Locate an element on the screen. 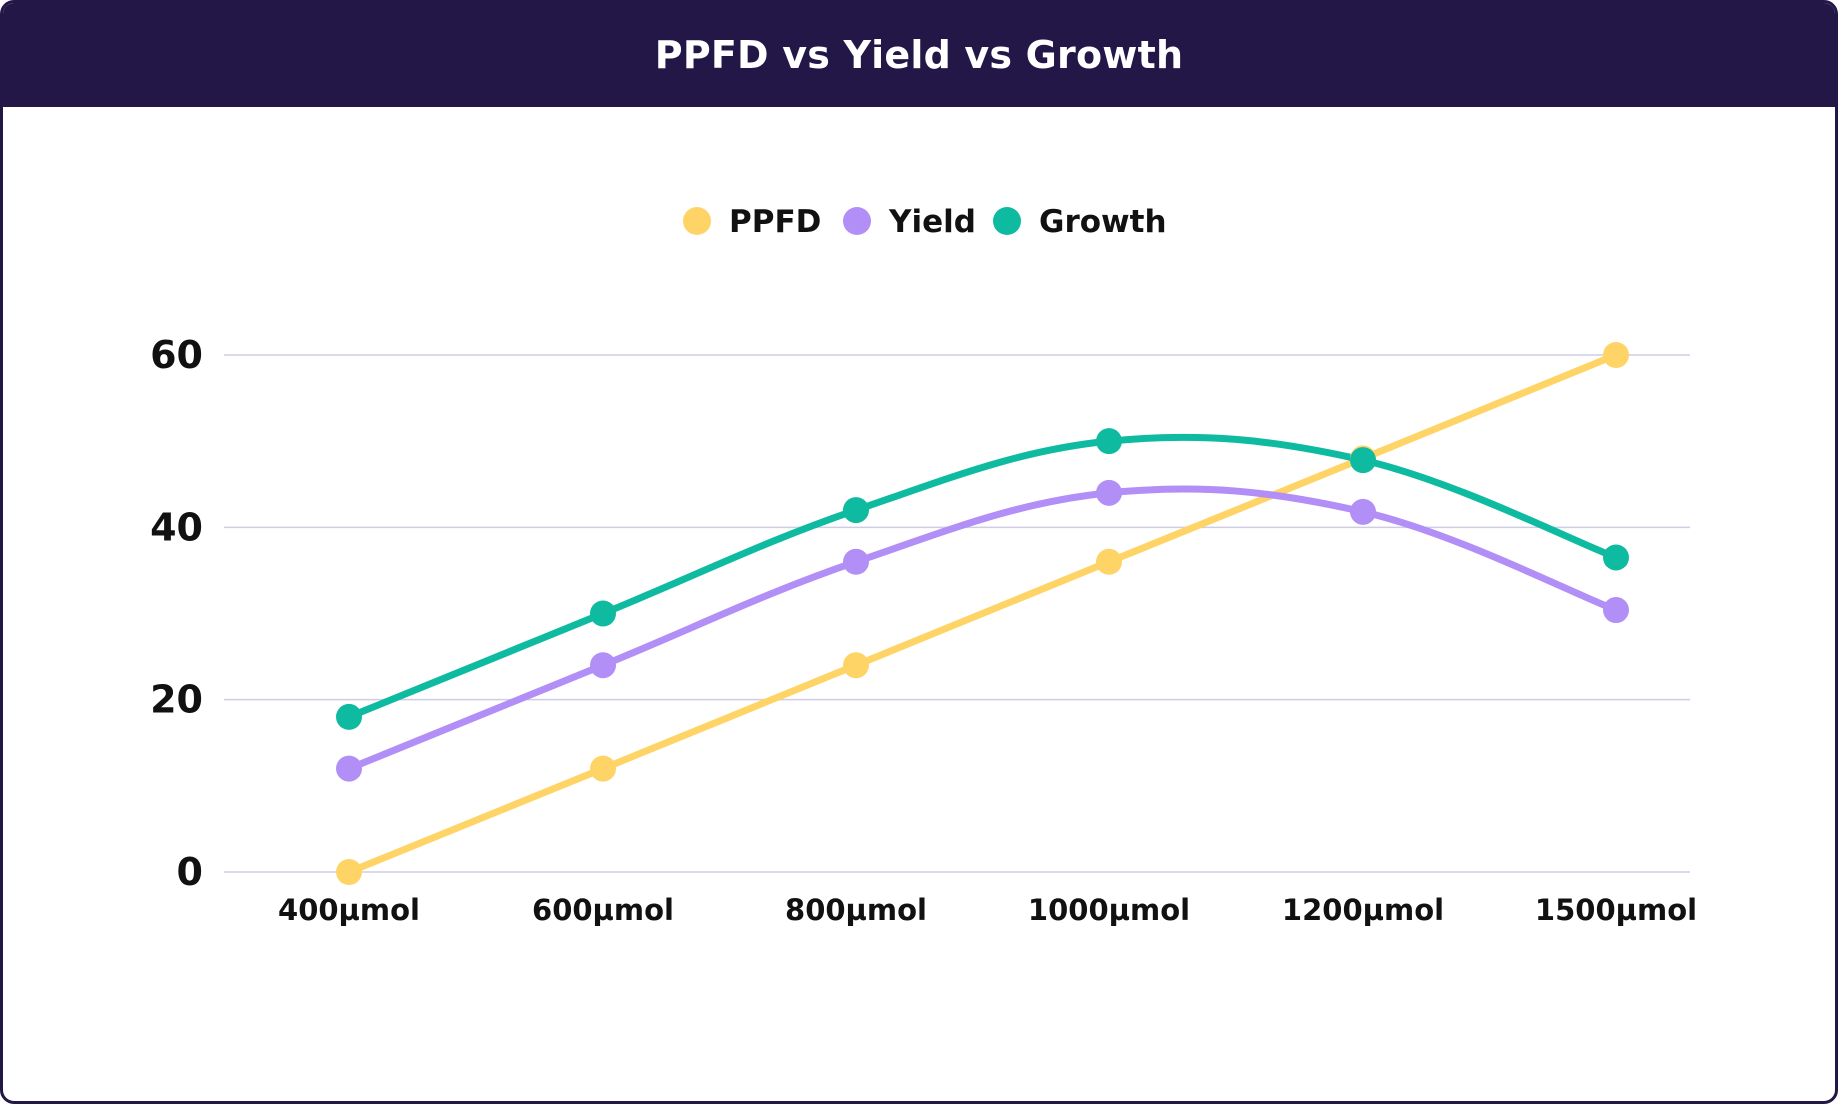  legend-swatch-growth is located at coordinates (1007, 221).